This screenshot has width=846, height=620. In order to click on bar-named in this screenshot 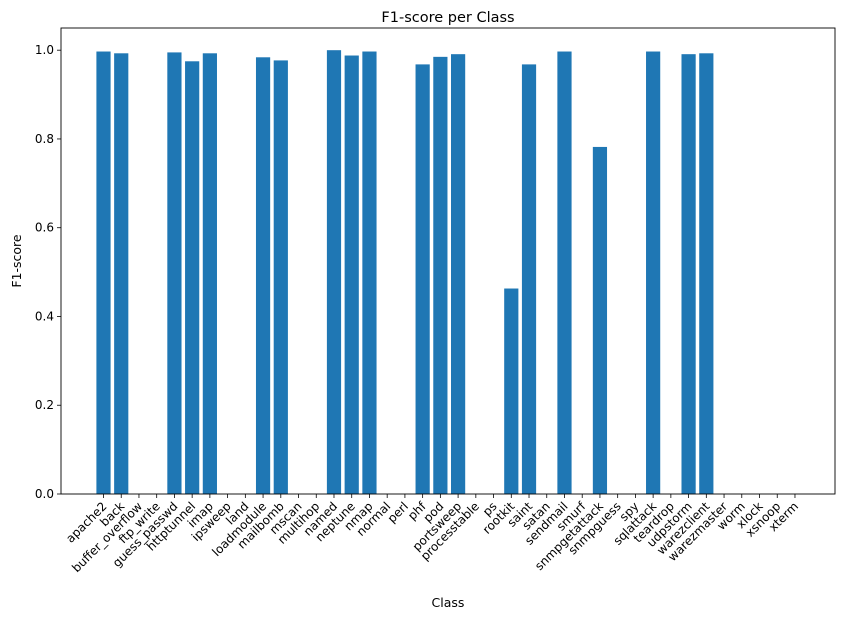, I will do `click(334, 272)`.